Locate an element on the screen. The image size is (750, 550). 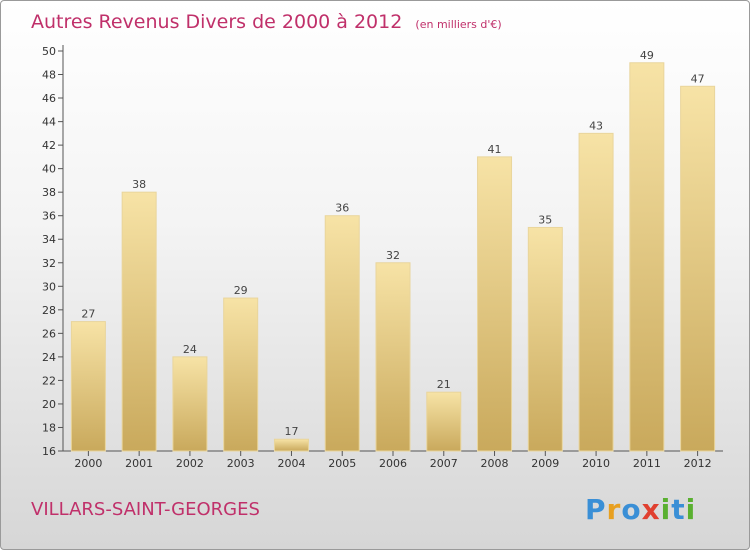
x-tick-label: 2008 is located at coordinates (495, 463).